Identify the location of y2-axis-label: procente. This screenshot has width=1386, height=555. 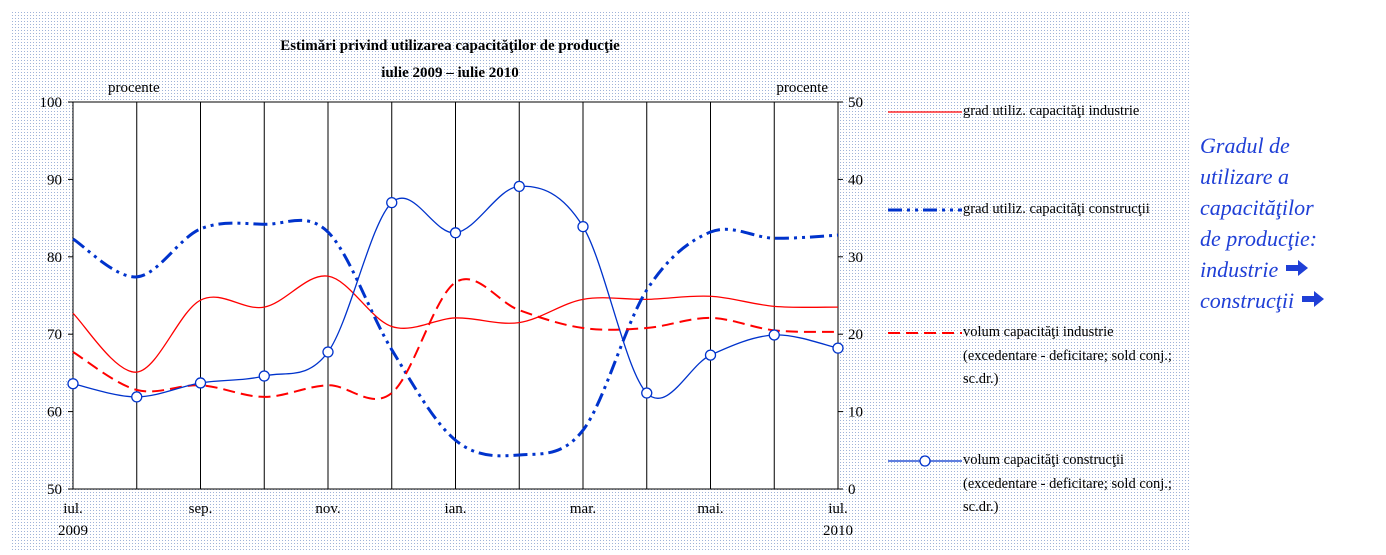
(802, 88).